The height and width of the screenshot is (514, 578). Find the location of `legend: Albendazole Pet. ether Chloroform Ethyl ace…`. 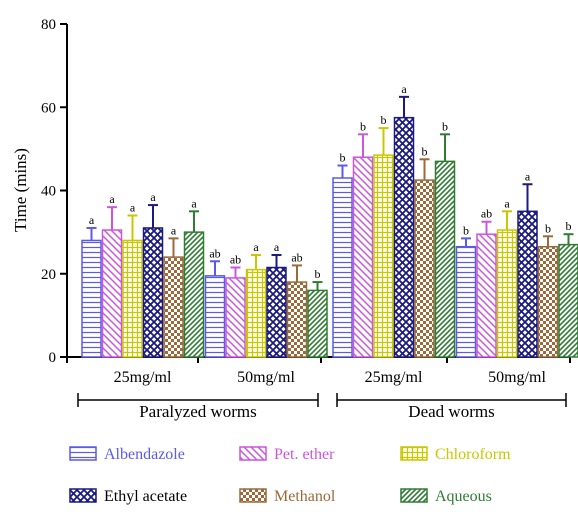

legend: Albendazole Pet. ether Chloroform Ethyl ace… is located at coordinates (290, 475).